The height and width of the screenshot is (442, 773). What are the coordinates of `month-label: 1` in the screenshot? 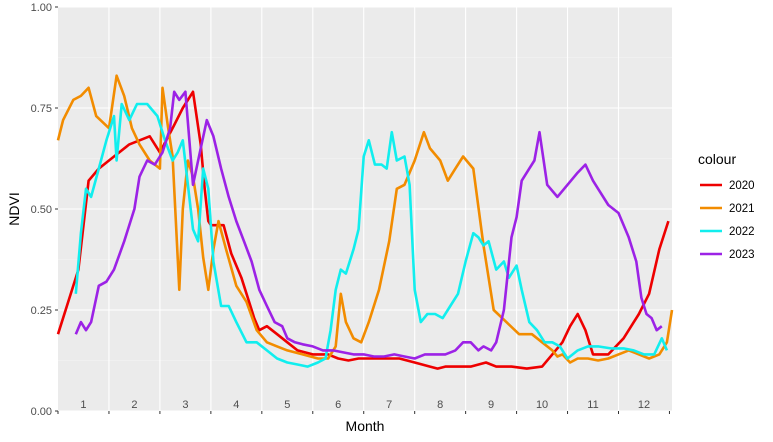 It's located at (83, 405).